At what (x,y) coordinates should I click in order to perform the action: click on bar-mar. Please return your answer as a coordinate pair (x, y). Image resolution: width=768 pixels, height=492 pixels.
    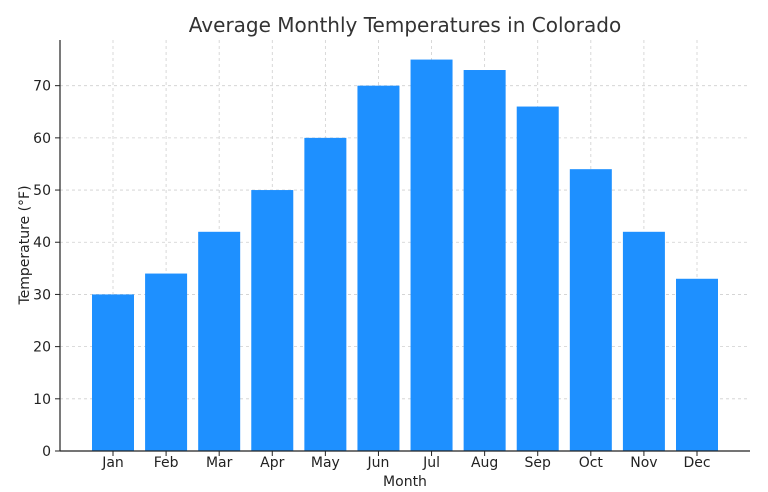
    Looking at the image, I should click on (219, 341).